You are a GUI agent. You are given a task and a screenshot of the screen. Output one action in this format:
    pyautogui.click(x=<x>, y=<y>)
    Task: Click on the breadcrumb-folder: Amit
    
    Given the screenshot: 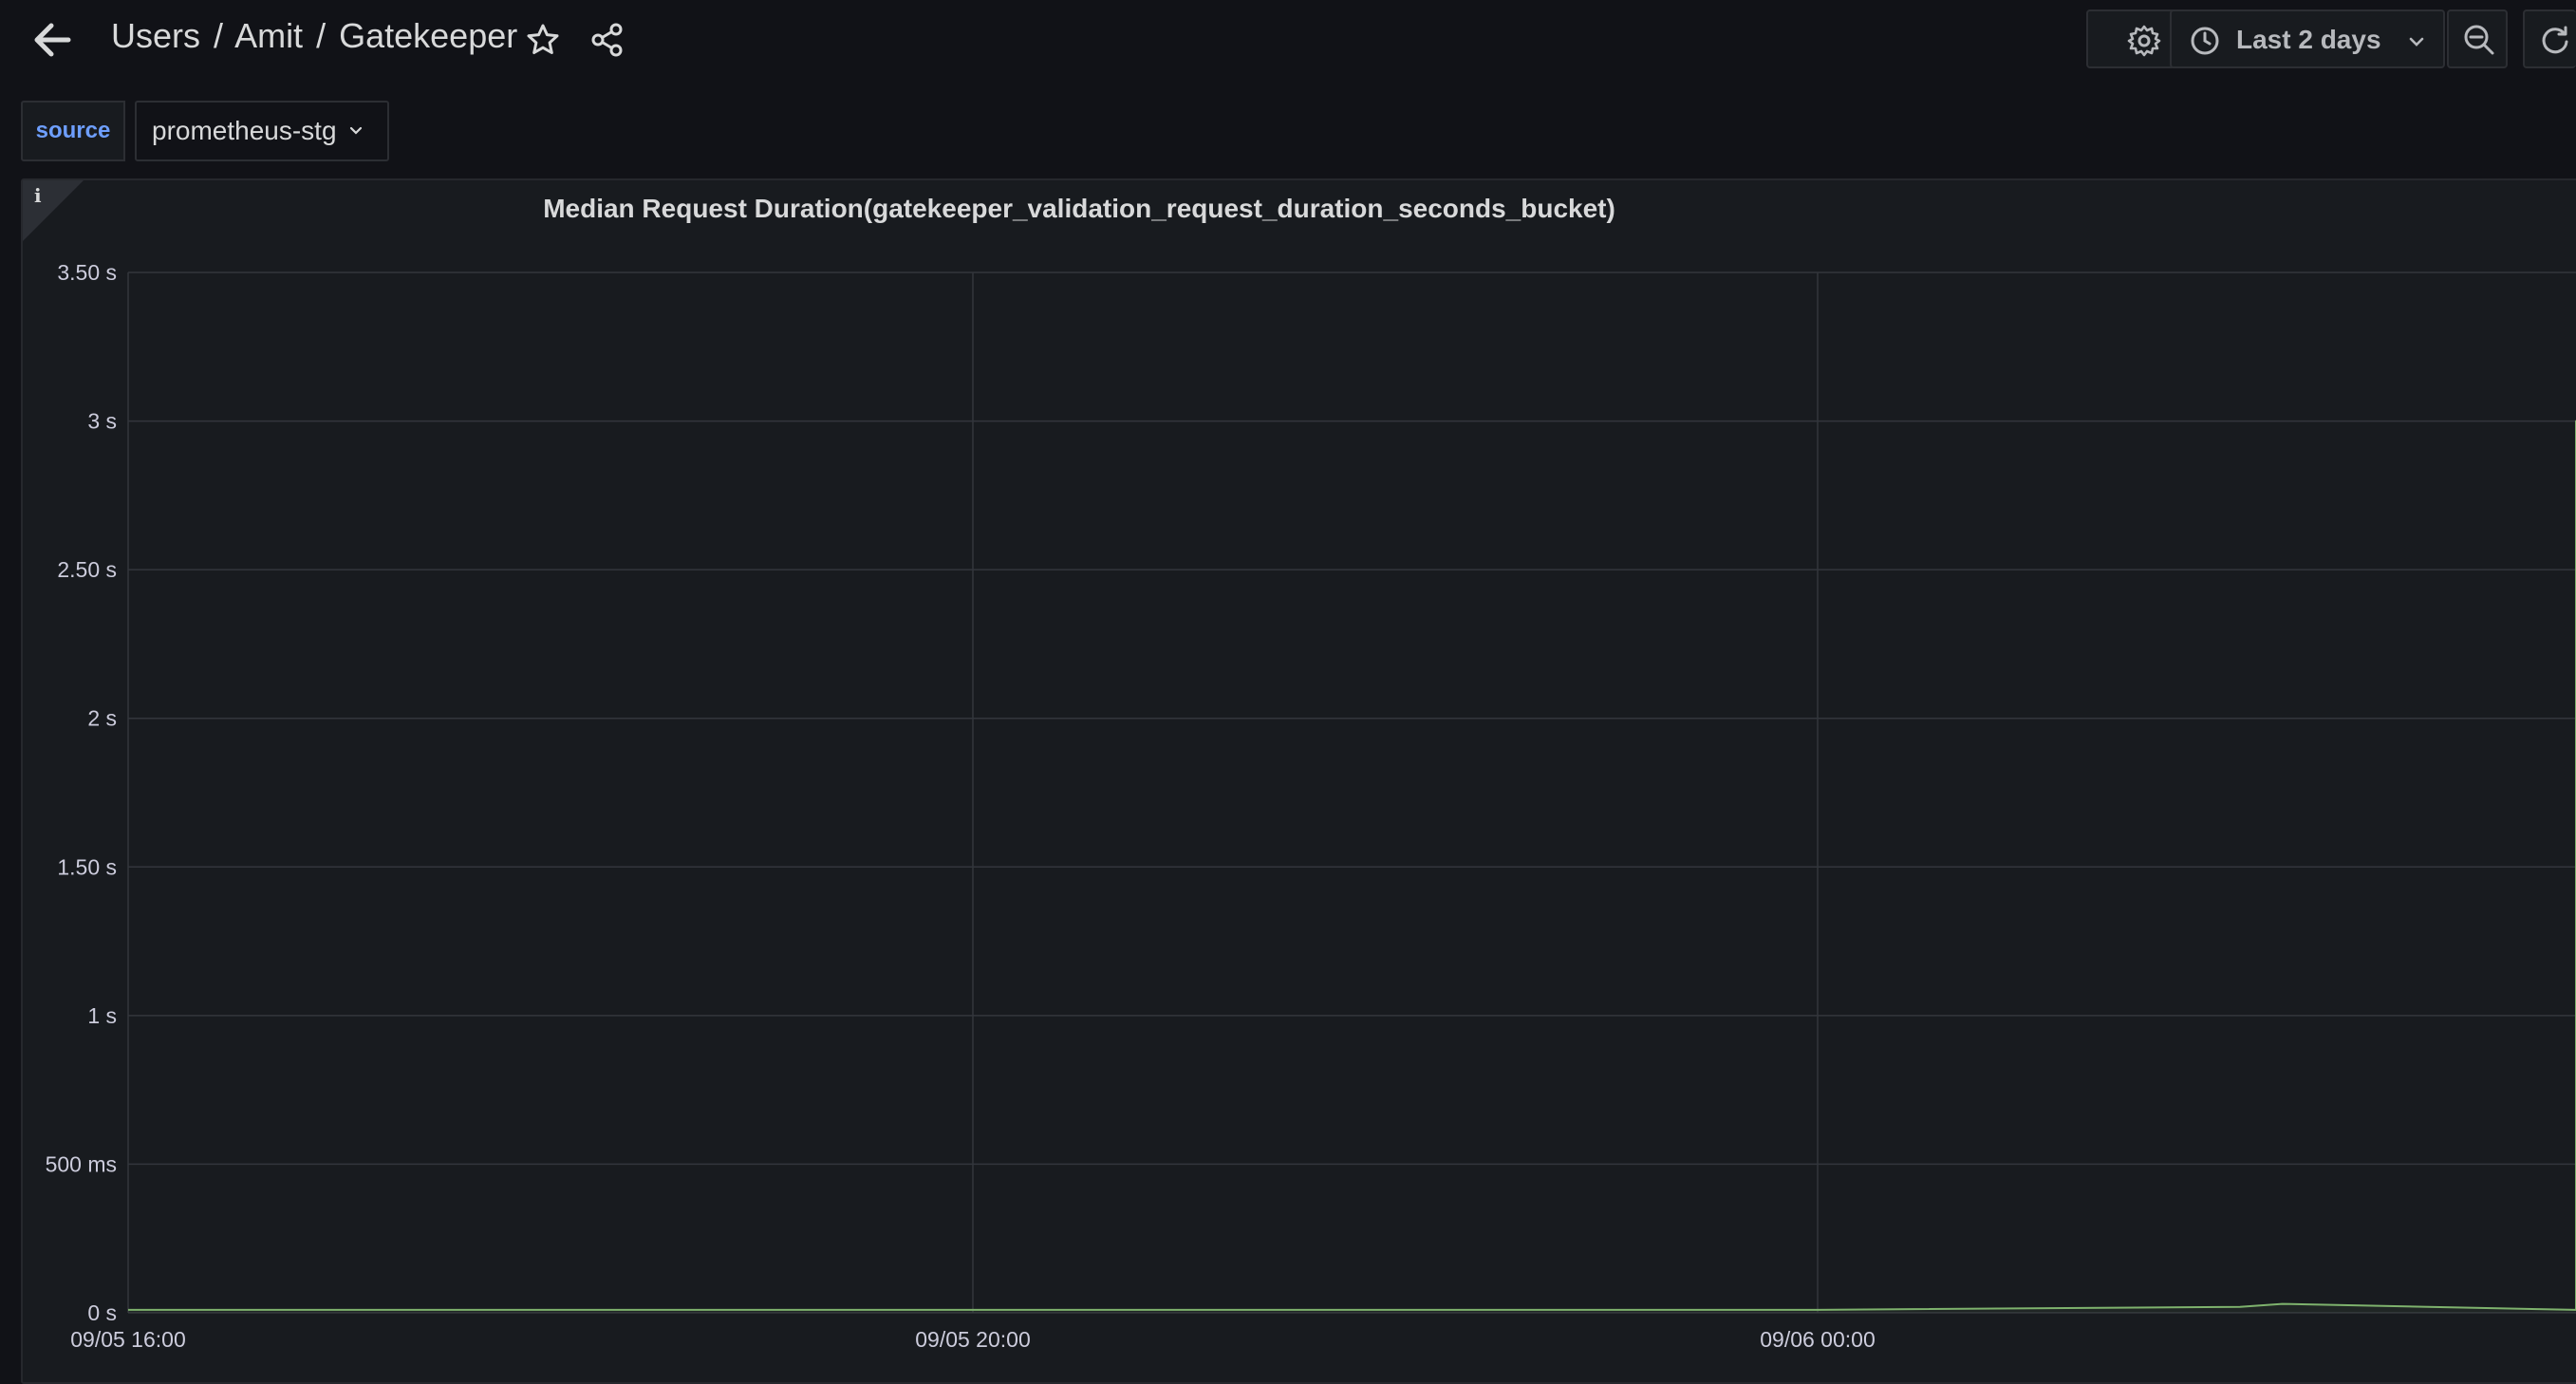 What is the action you would take?
    pyautogui.click(x=269, y=36)
    